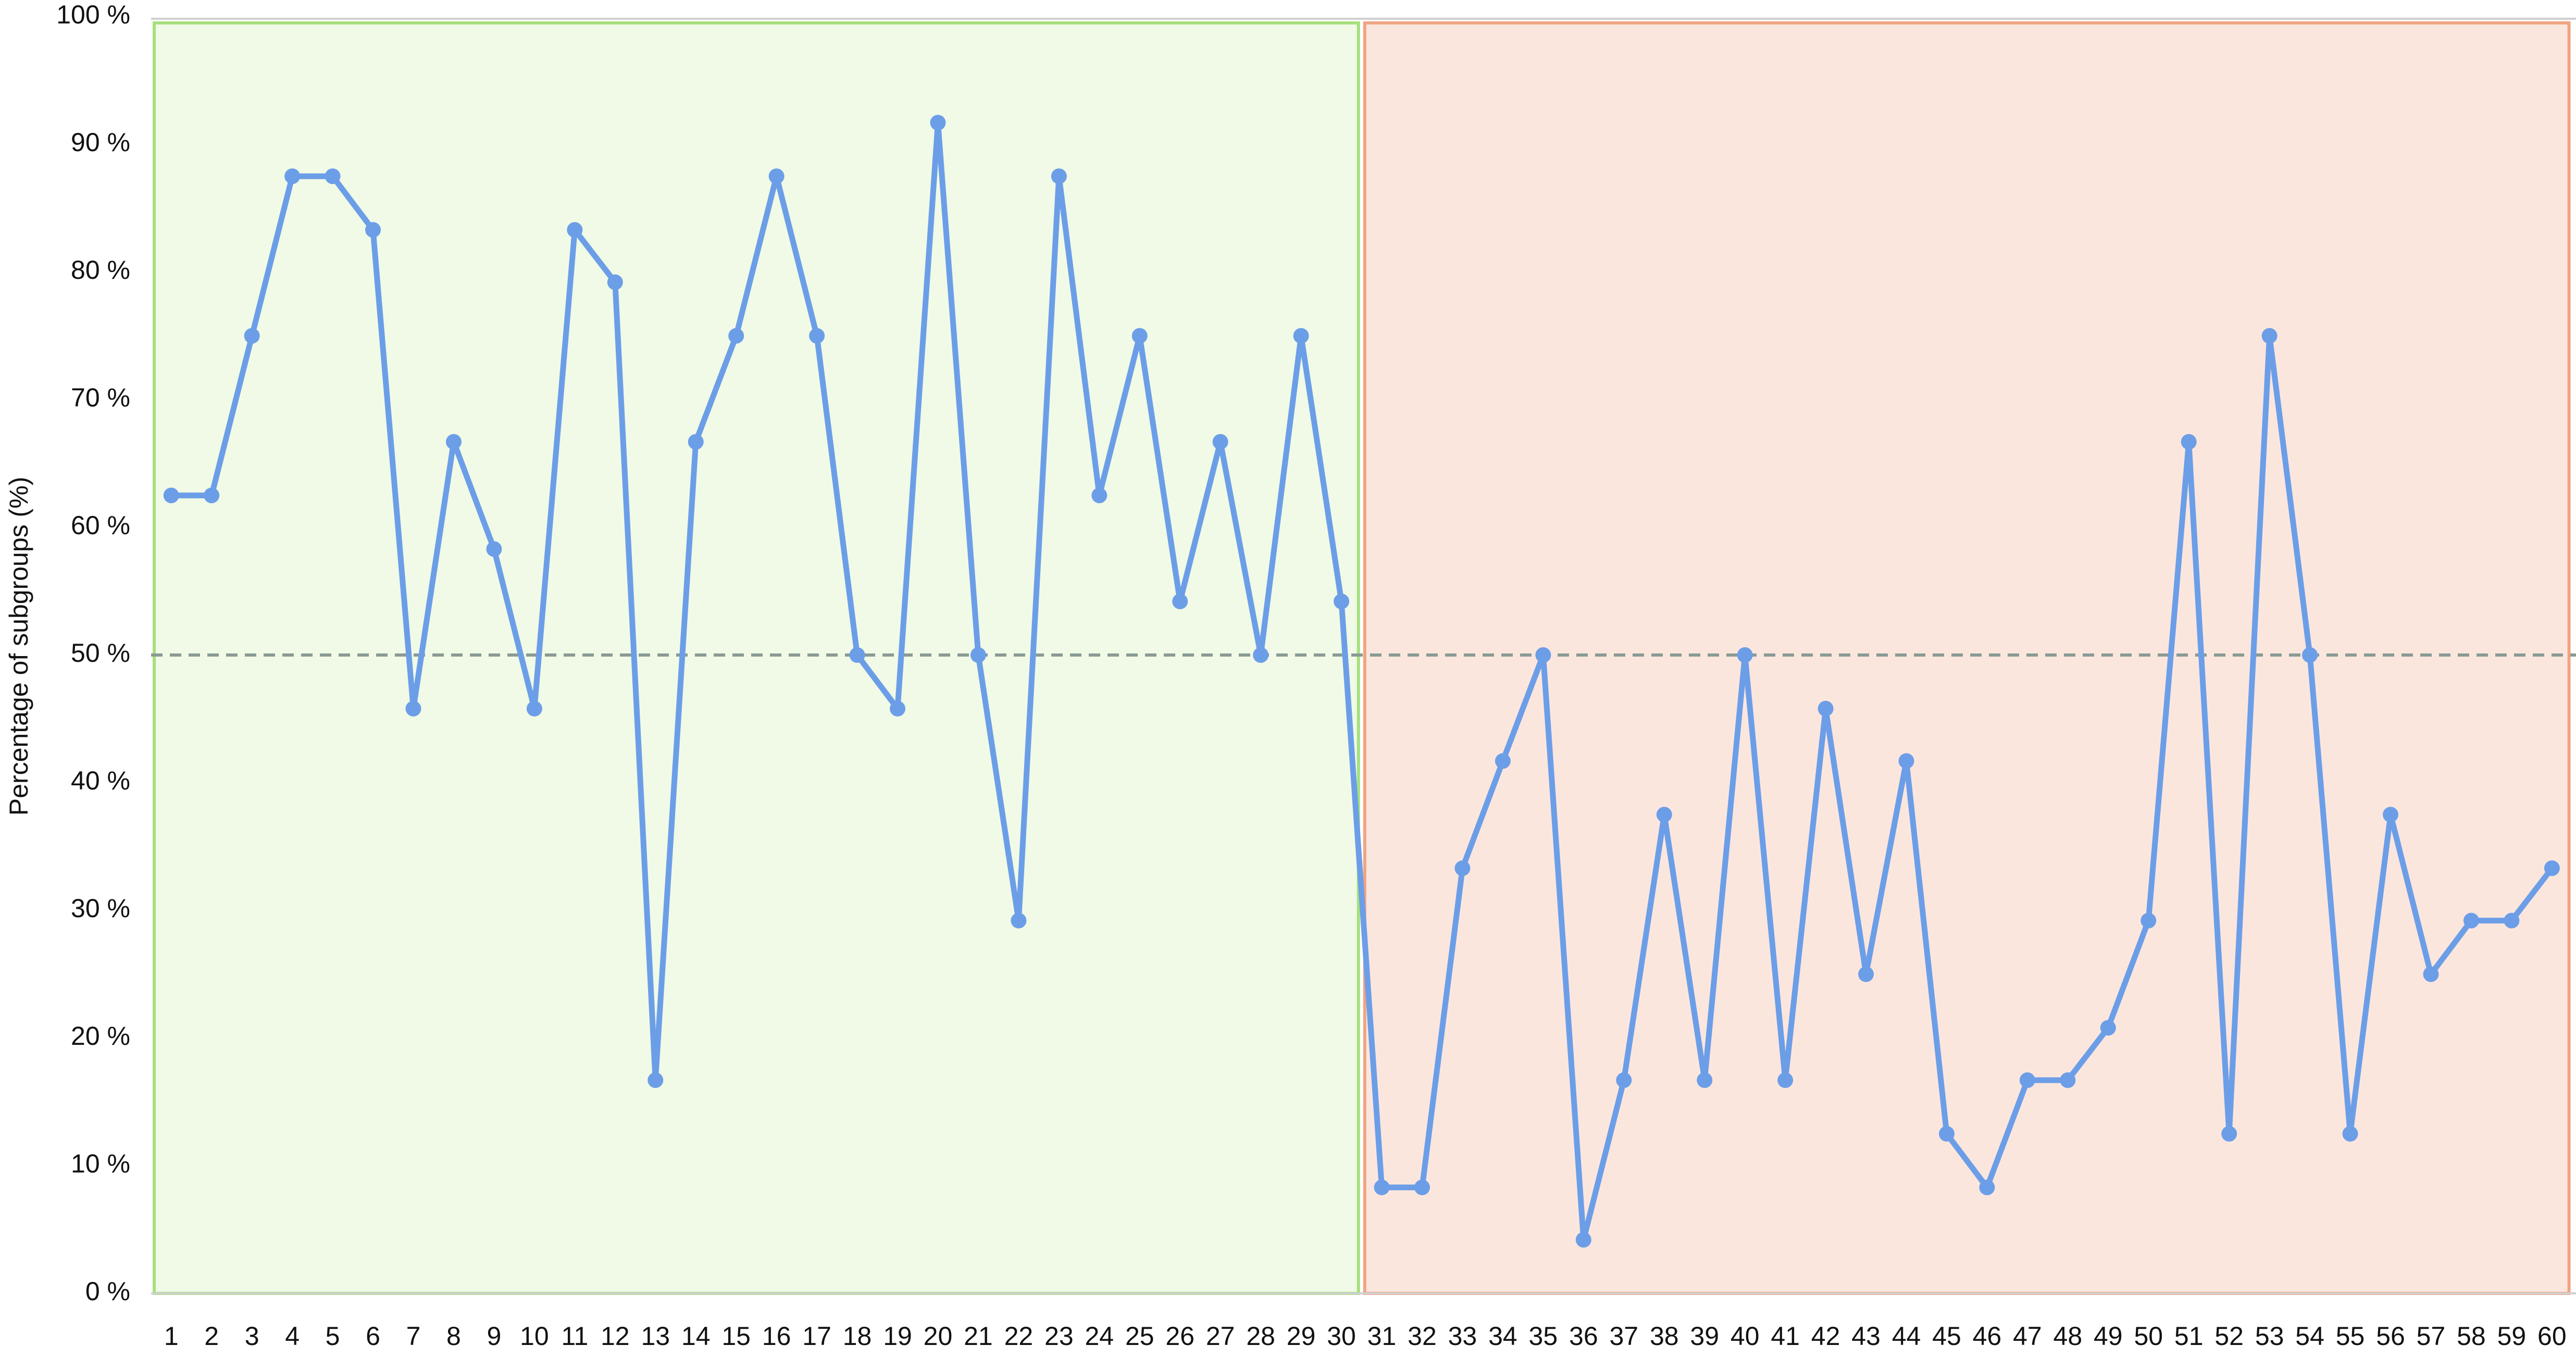 Image resolution: width=2576 pixels, height=1358 pixels. Describe the element at coordinates (1301, 1337) in the screenshot. I see `x-tick-label: 29` at that location.